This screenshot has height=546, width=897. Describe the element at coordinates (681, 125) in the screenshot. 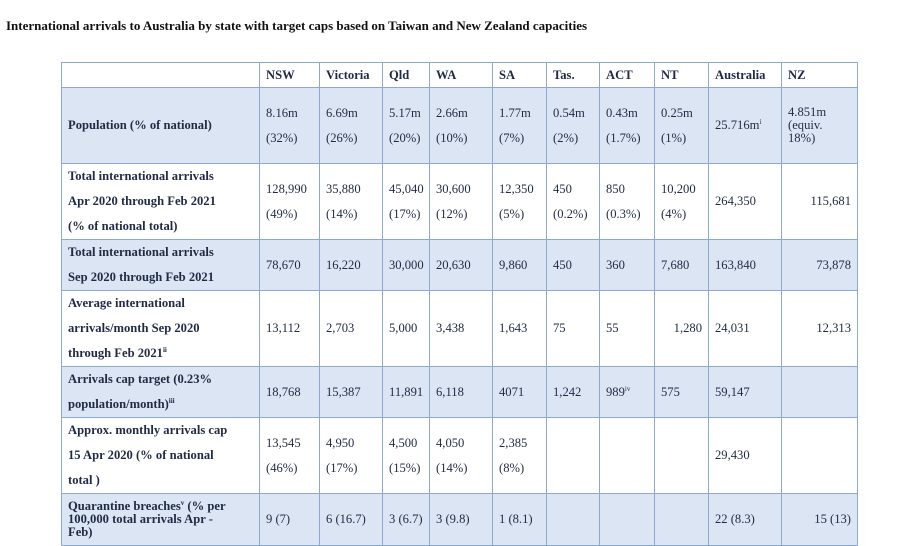

I see `cell-nt: 0.25m (1%)` at that location.